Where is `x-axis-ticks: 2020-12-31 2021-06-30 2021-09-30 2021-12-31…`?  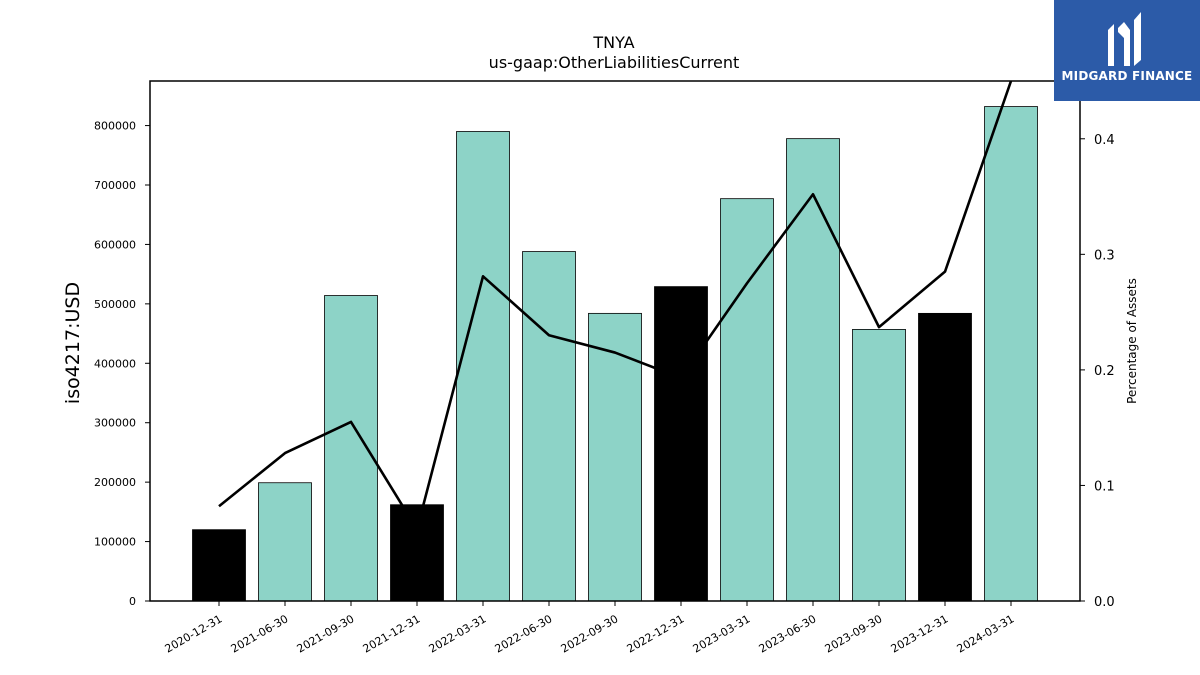 x-axis-ticks: 2020-12-31 2021-06-30 2021-09-30 2021-12-31… is located at coordinates (590, 628).